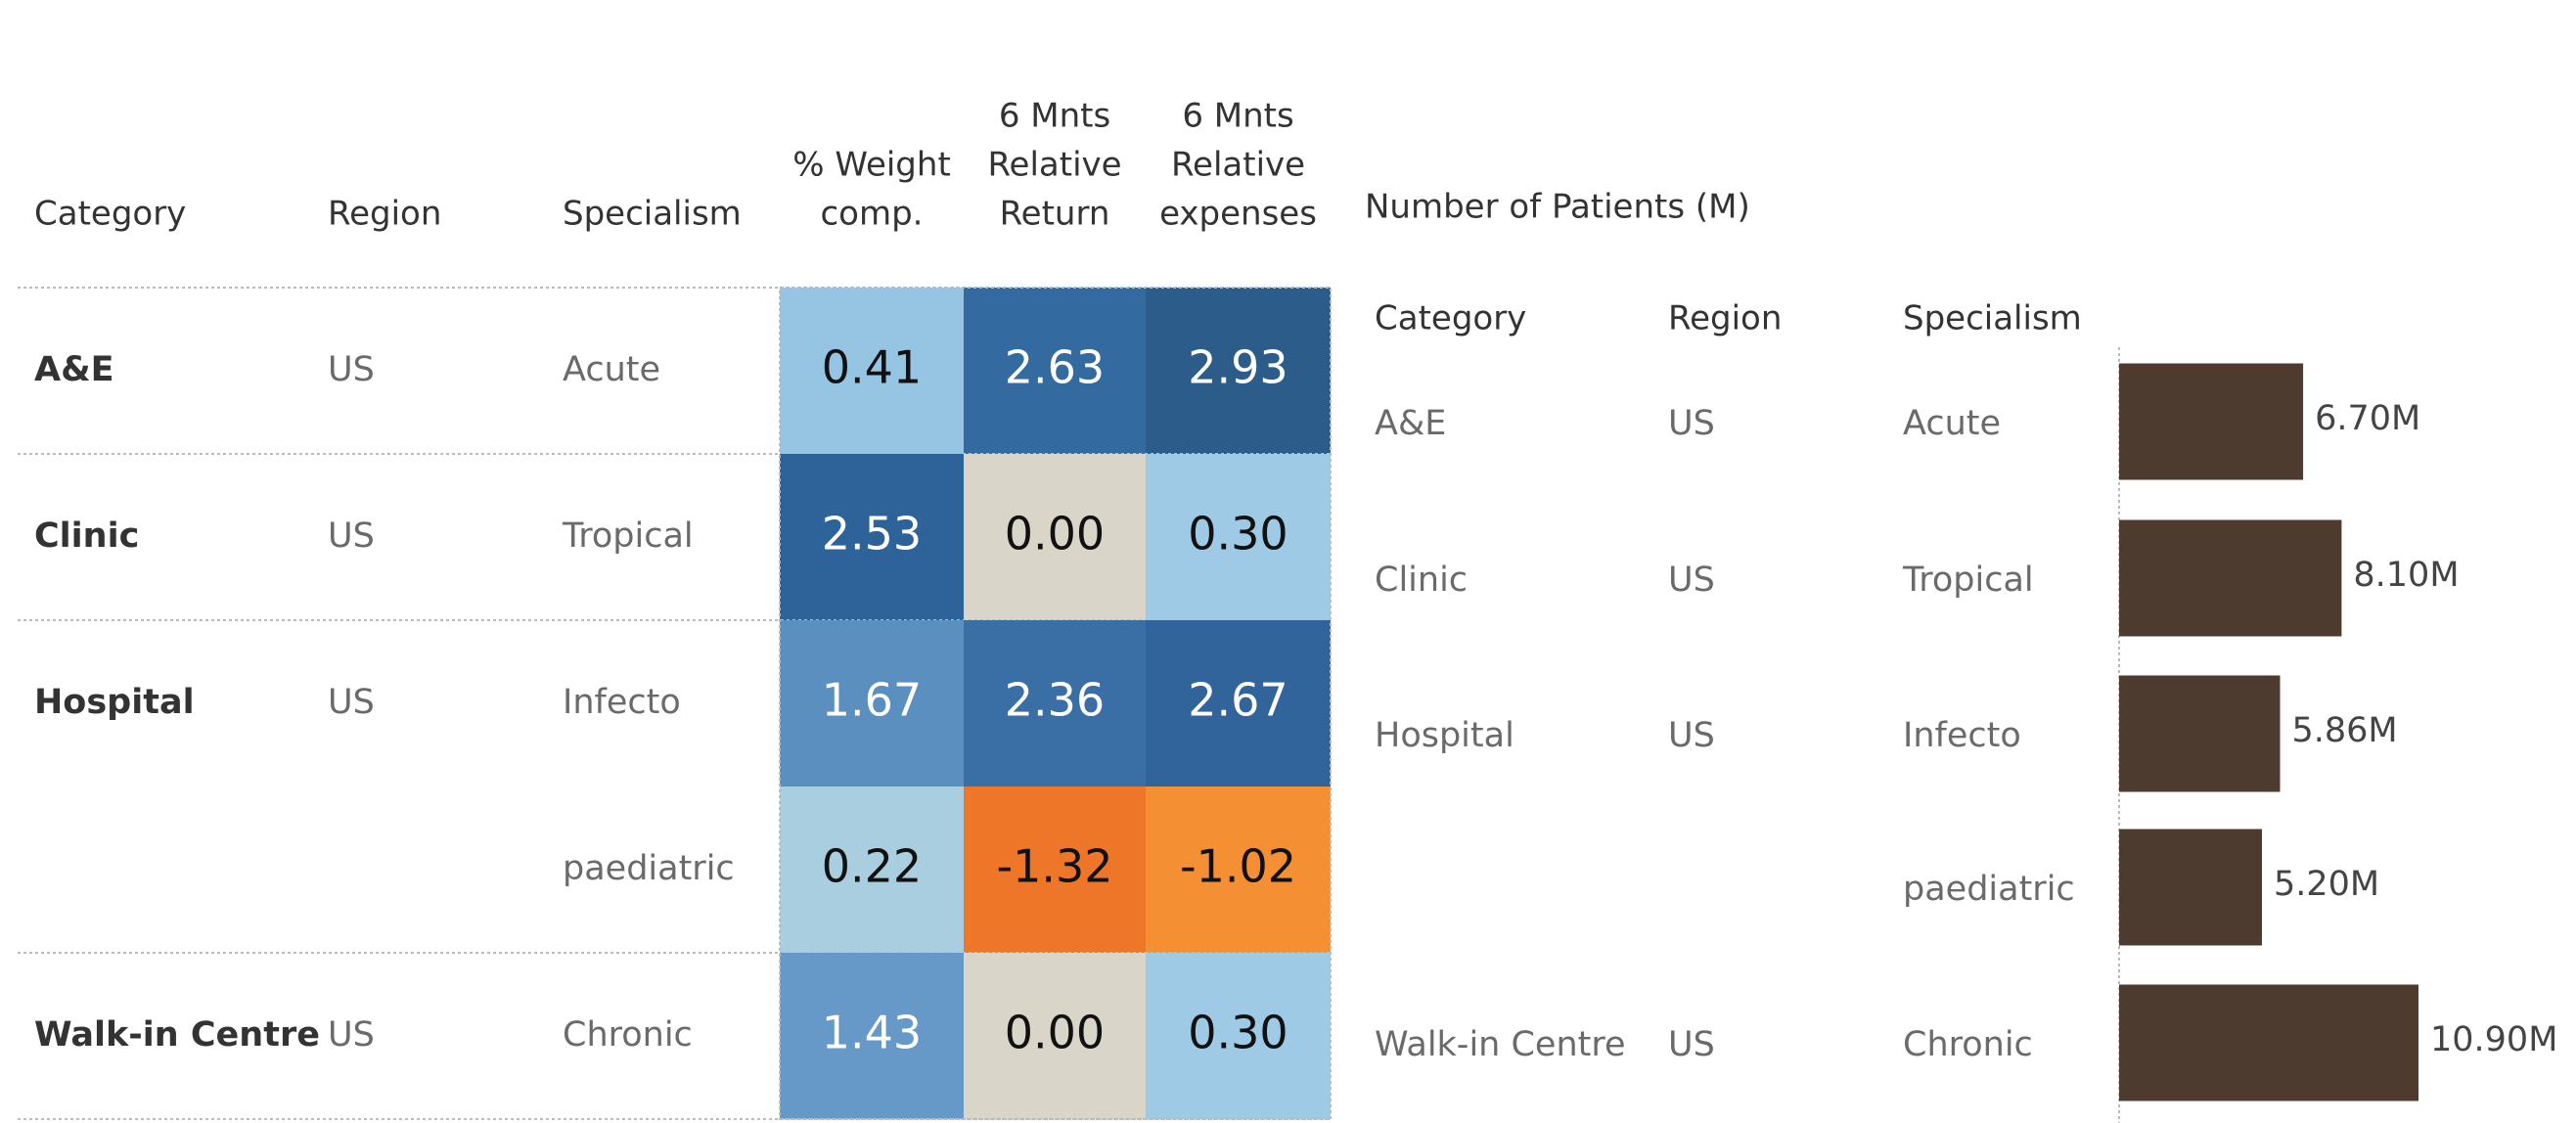  What do you see at coordinates (2493, 1039) in the screenshot?
I see `value-label: 10.90M` at bounding box center [2493, 1039].